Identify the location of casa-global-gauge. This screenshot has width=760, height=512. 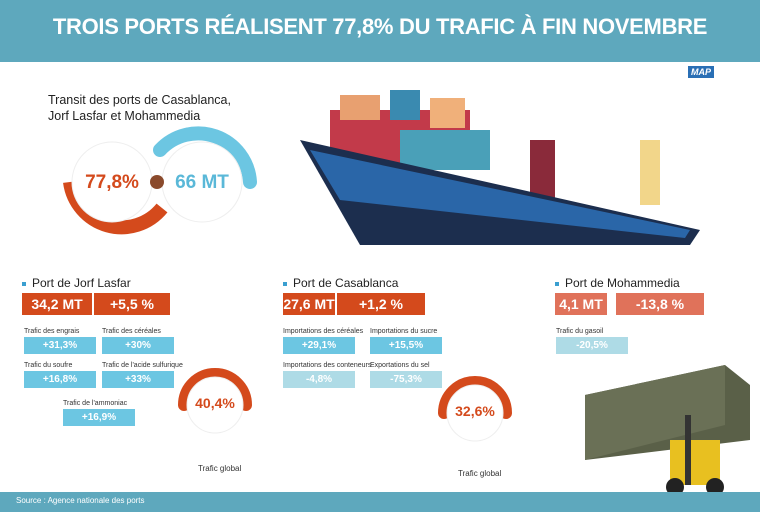
(475, 409).